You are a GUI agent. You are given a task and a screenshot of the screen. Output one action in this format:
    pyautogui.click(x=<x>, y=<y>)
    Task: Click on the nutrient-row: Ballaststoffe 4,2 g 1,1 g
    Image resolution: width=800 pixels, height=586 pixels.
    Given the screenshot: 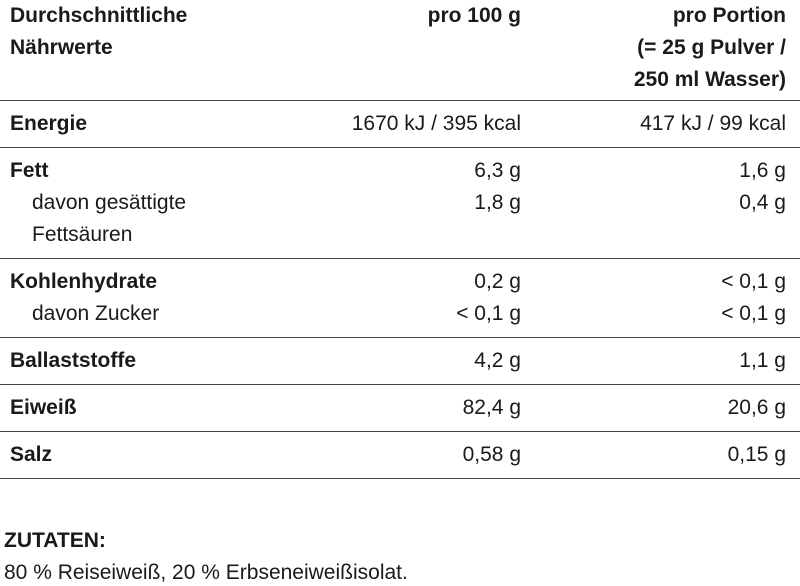 What is the action you would take?
    pyautogui.click(x=400, y=361)
    